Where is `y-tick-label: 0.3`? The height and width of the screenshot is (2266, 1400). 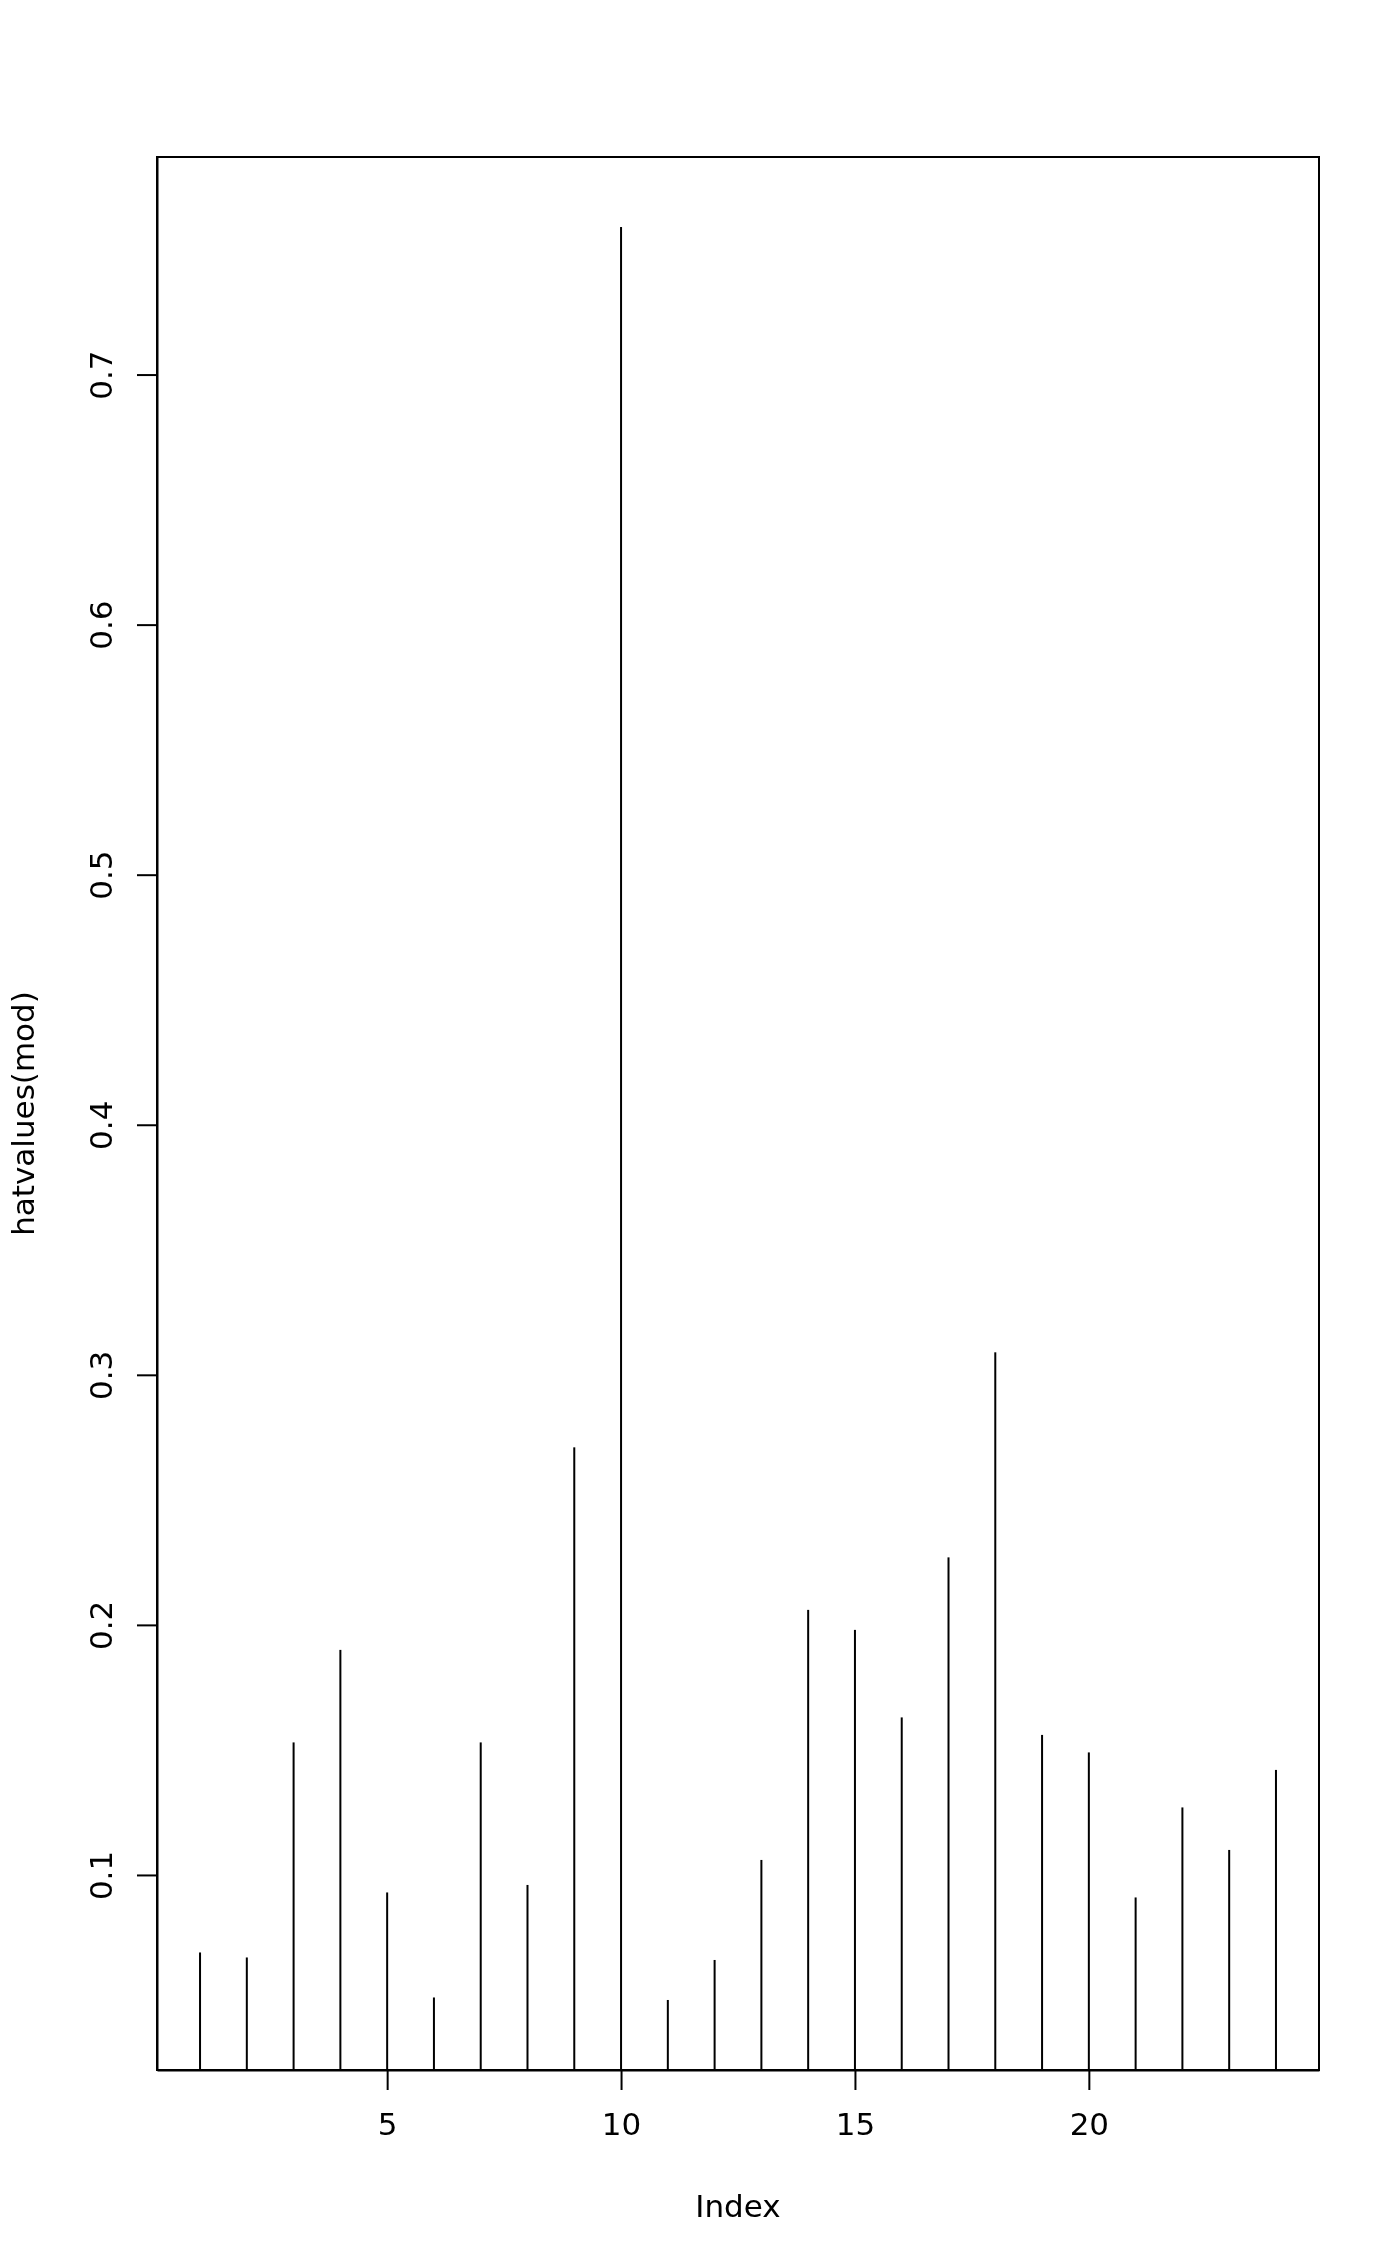
y-tick-label: 0.3 is located at coordinates (101, 1375).